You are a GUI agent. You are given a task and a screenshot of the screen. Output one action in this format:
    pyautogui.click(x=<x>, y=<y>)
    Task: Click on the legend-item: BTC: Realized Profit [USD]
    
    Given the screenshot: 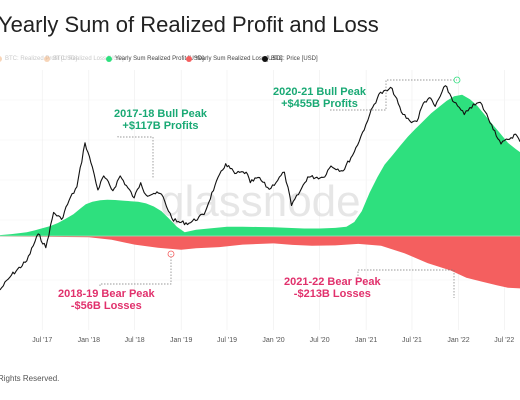 What is the action you would take?
    pyautogui.click(x=38, y=59)
    